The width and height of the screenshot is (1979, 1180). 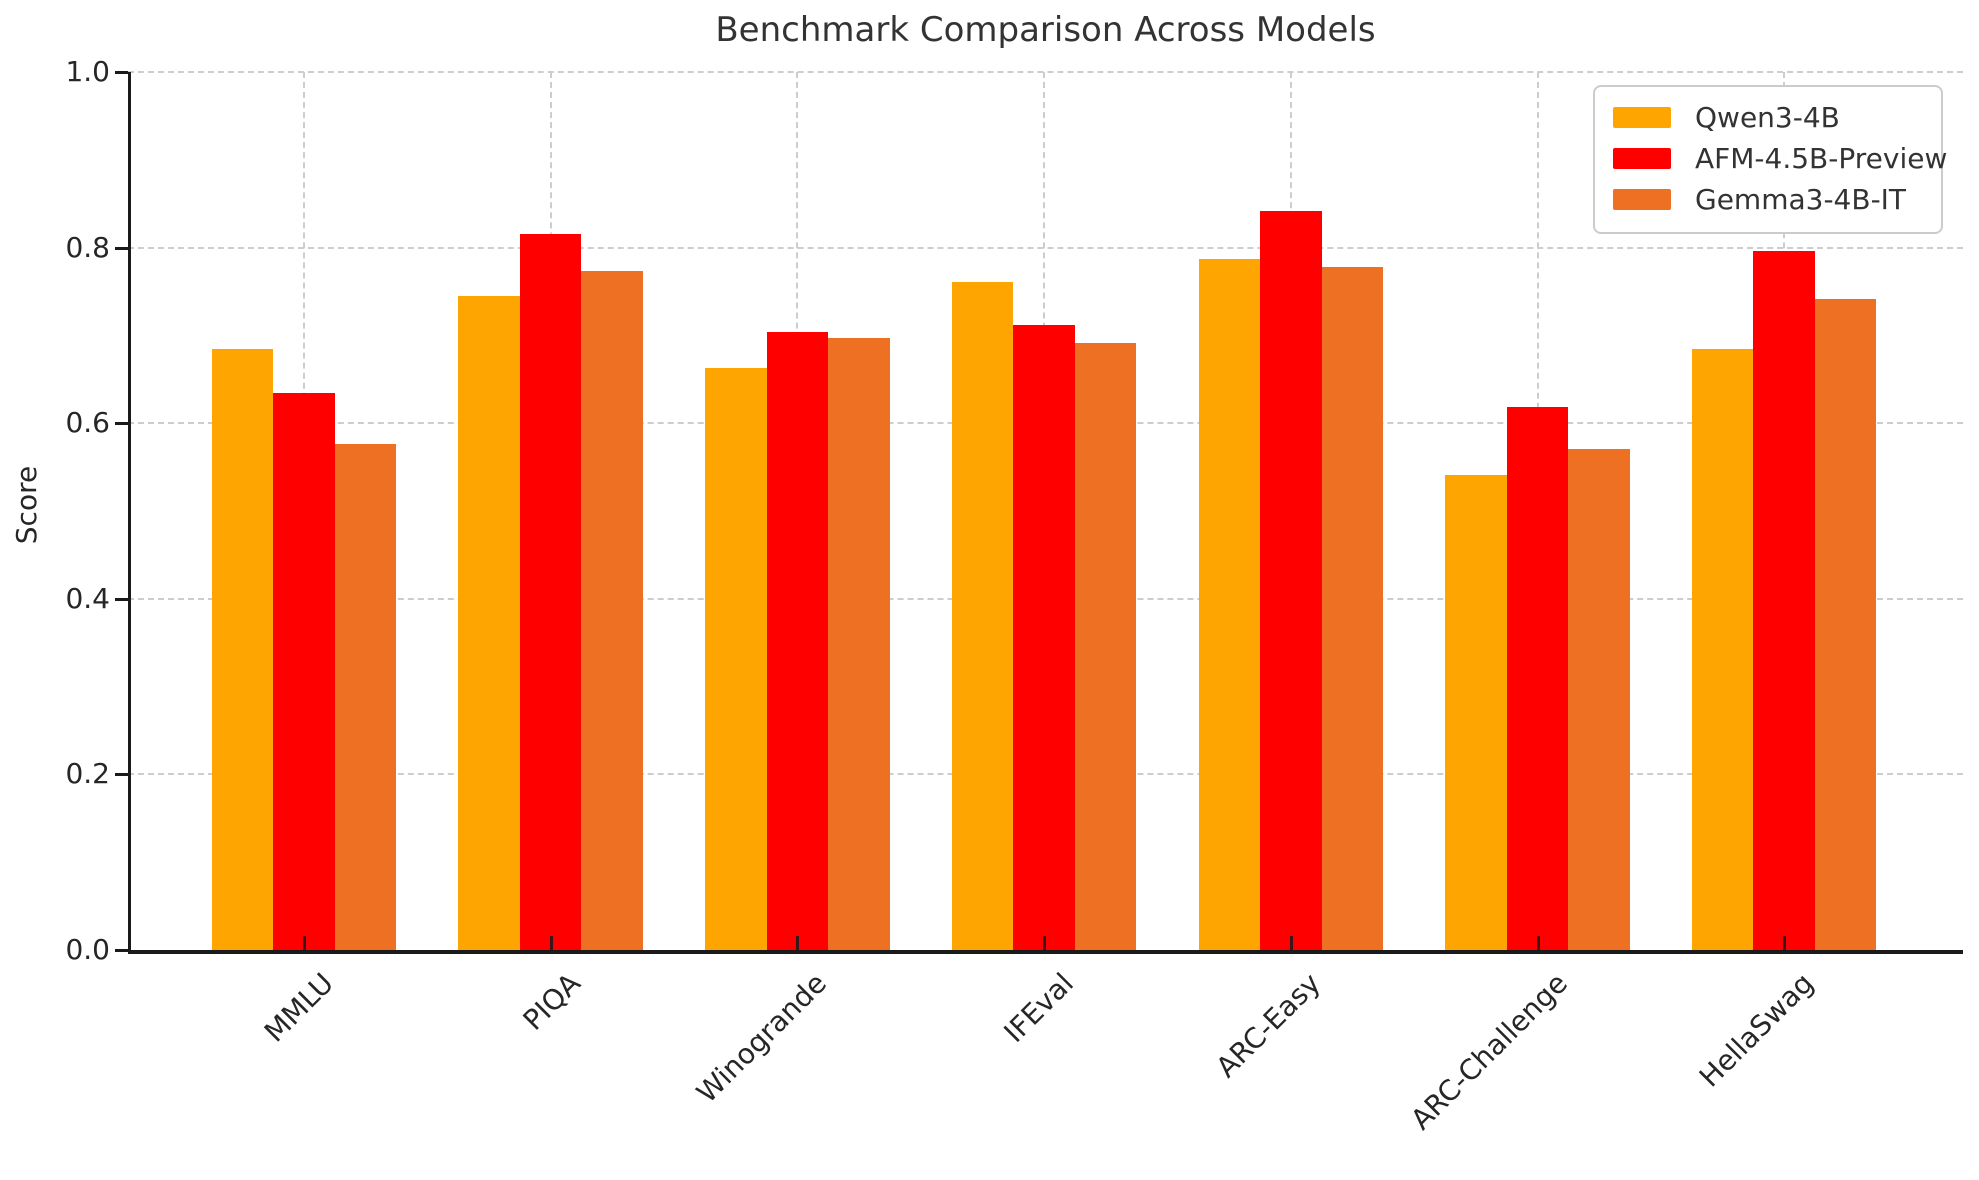 What do you see at coordinates (1105, 646) in the screenshot?
I see `bar-gemma3-4b-it-ifeval` at bounding box center [1105, 646].